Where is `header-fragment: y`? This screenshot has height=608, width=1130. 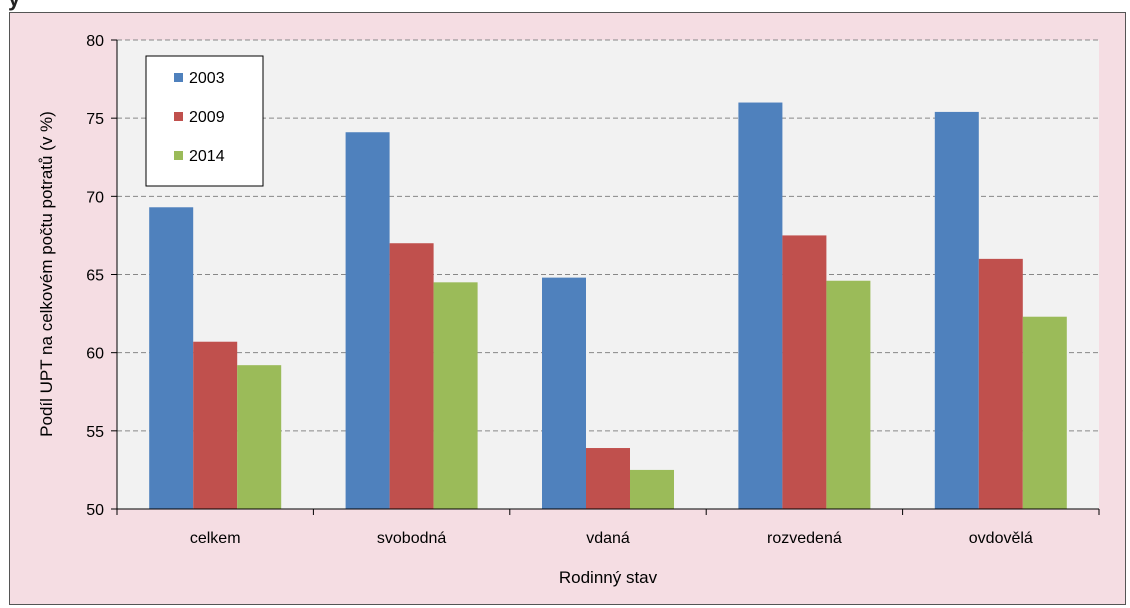 header-fragment: y is located at coordinates (565, 6).